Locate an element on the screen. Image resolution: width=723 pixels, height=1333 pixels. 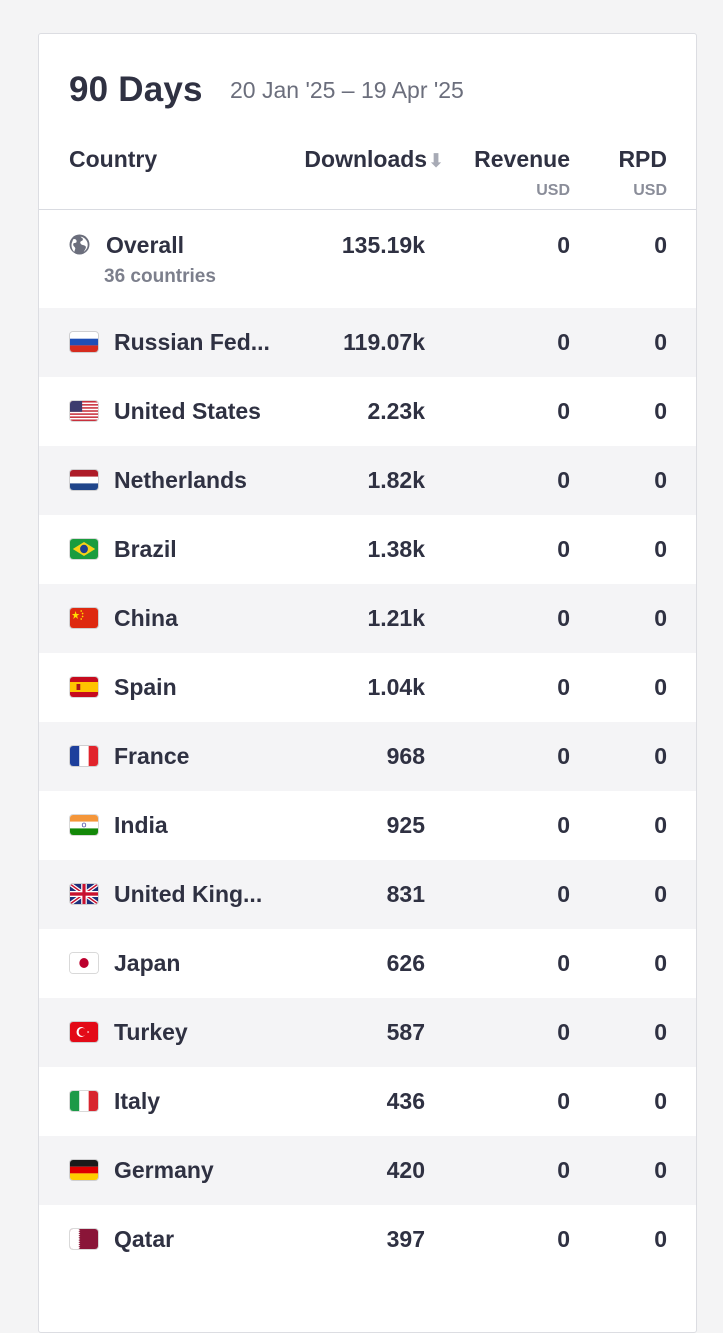
turkey-flag-icon is located at coordinates (84, 1032).